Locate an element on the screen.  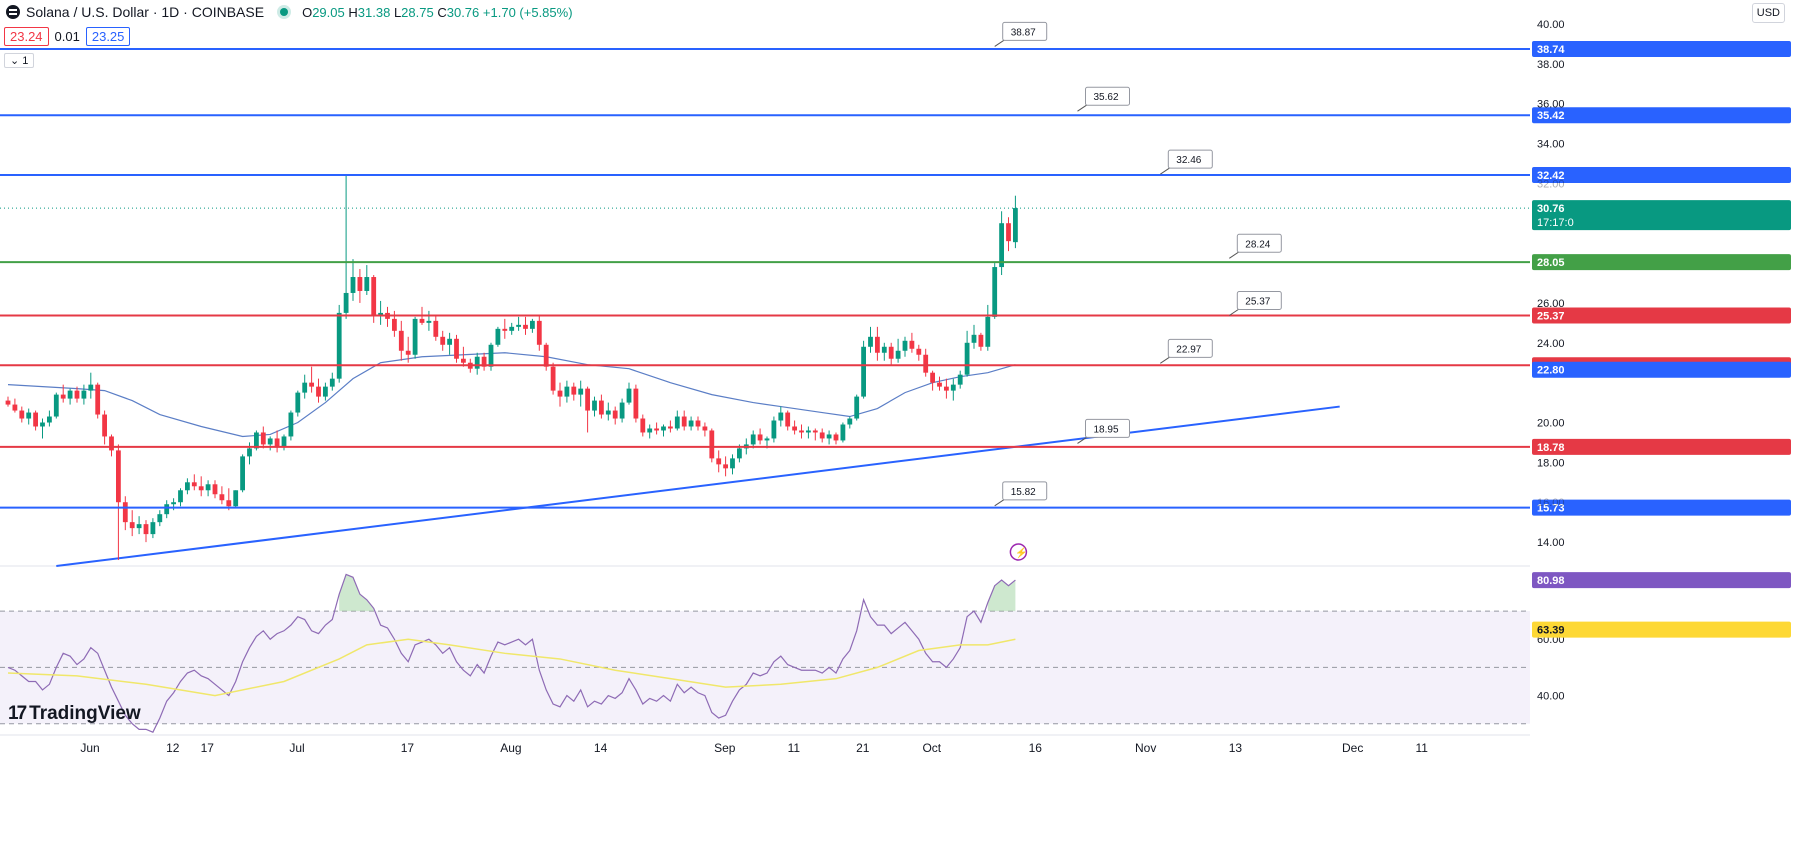
sell-button: 23.24 is located at coordinates (26, 36).